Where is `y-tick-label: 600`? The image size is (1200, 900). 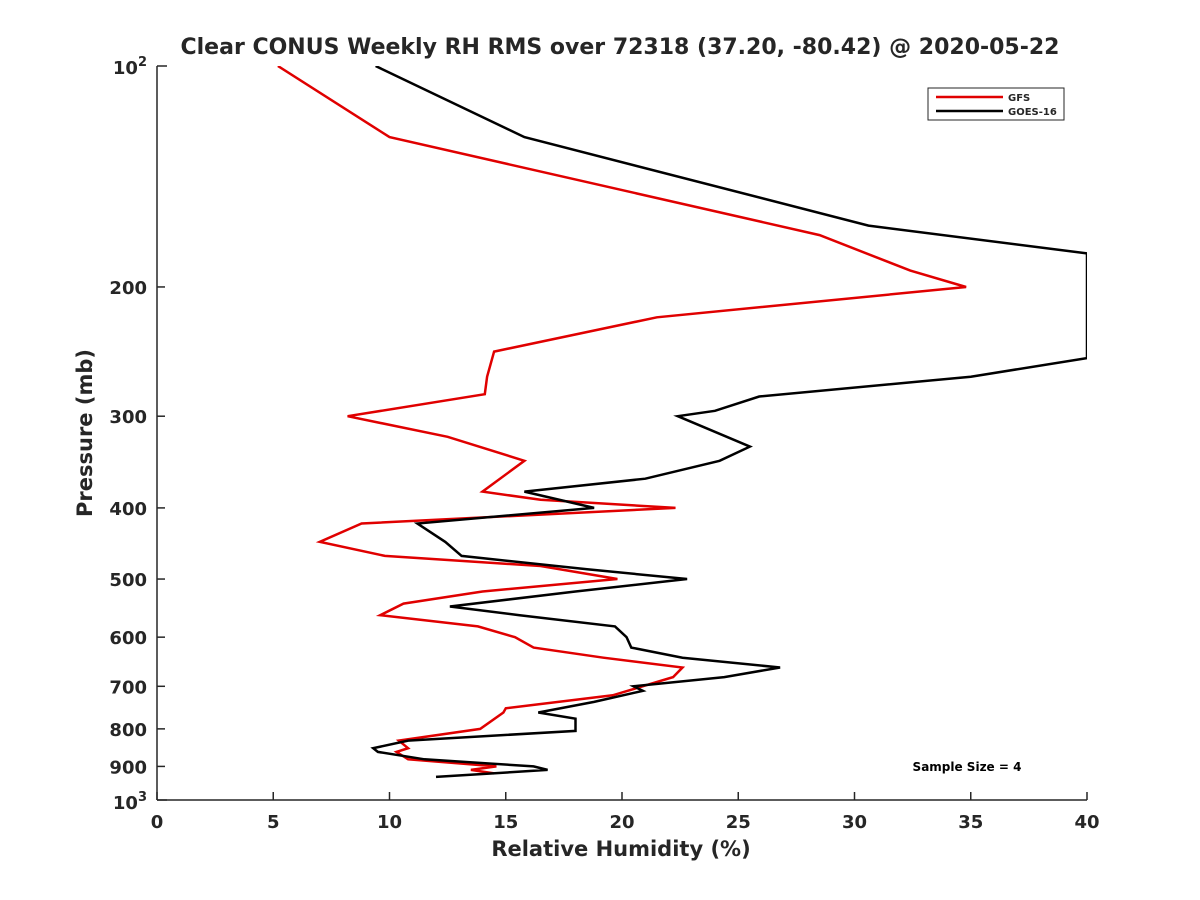
y-tick-label: 600 is located at coordinates (128, 638).